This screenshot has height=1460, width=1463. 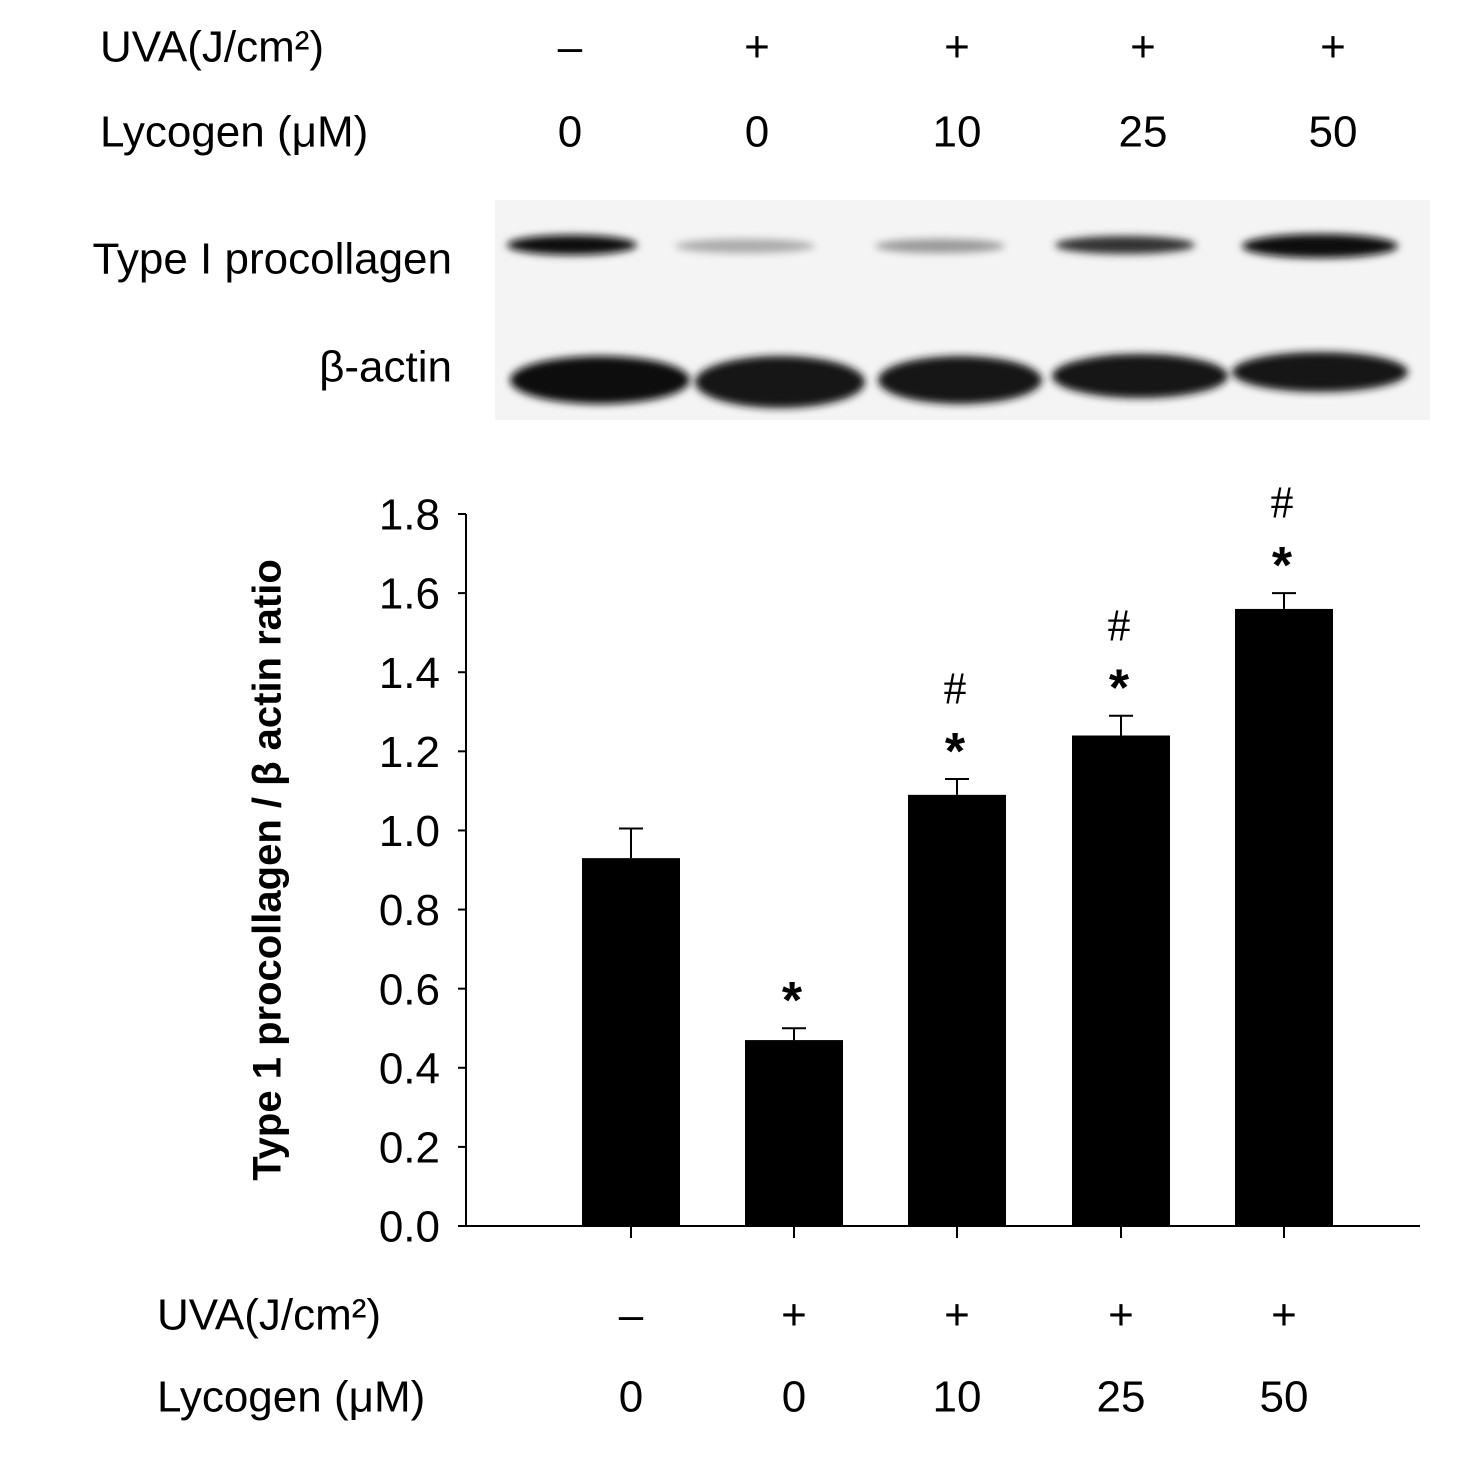 What do you see at coordinates (952, 246) in the screenshot?
I see `procollagen-bands` at bounding box center [952, 246].